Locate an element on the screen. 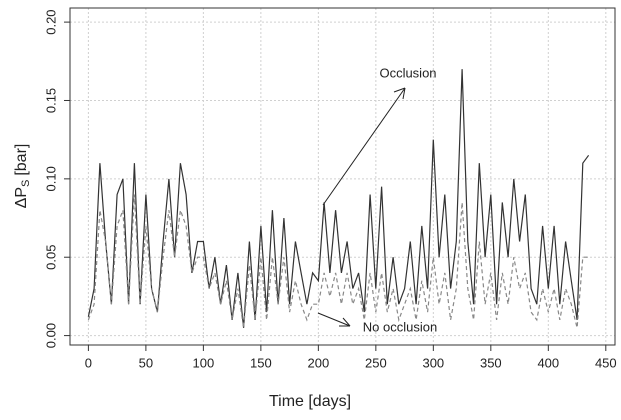  occlusion-arrowhead is located at coordinates (399, 93).